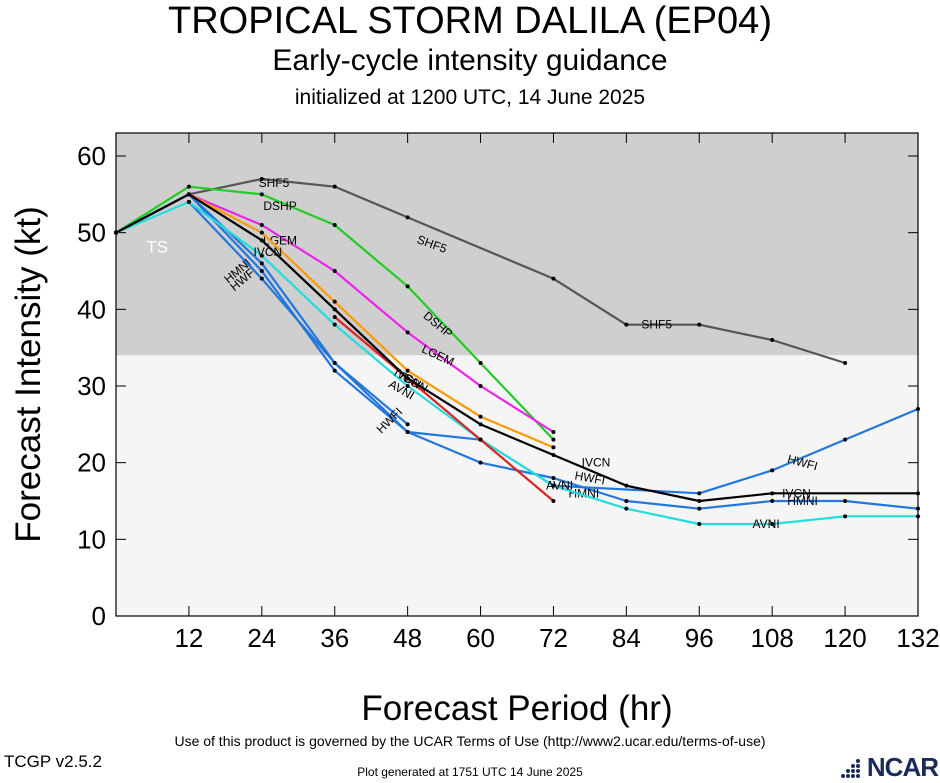  Describe the element at coordinates (470, 21) in the screenshot. I see `chart-title: TROPICAL STORM DALILA (EP04)` at that location.